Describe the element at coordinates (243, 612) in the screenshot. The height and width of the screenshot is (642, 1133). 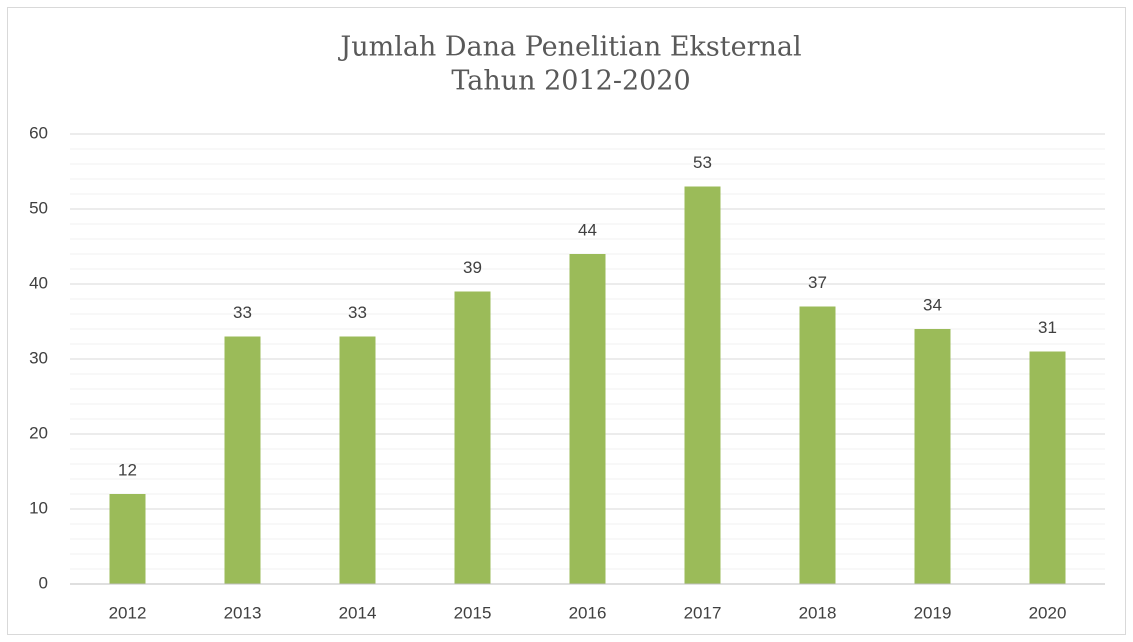
I see `x-tick-label: 2013` at that location.